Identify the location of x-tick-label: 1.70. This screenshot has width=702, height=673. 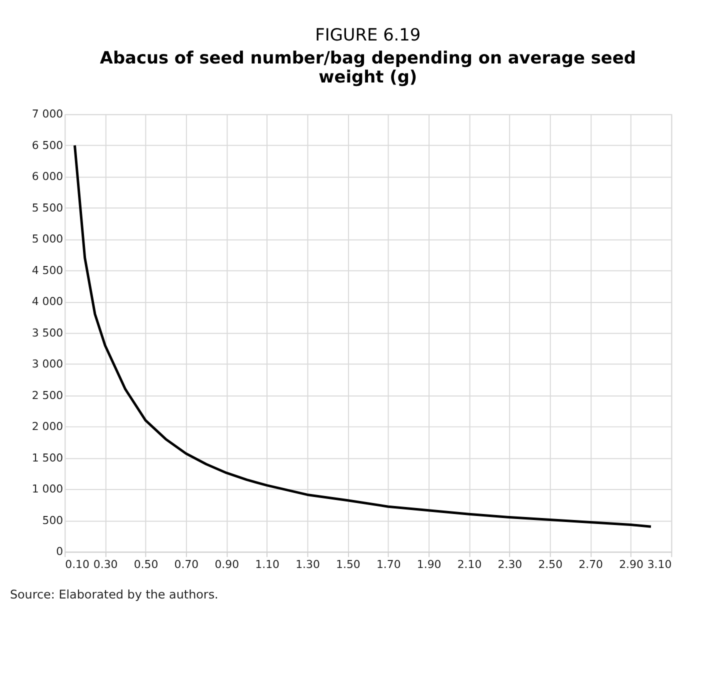
(388, 565).